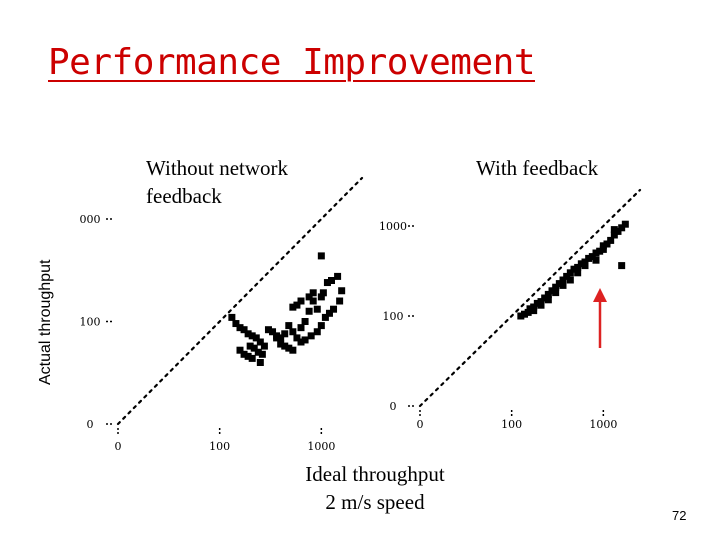 This screenshot has width=720, height=540. What do you see at coordinates (217, 182) in the screenshot?
I see `chart-1-title: Without network feedback` at bounding box center [217, 182].